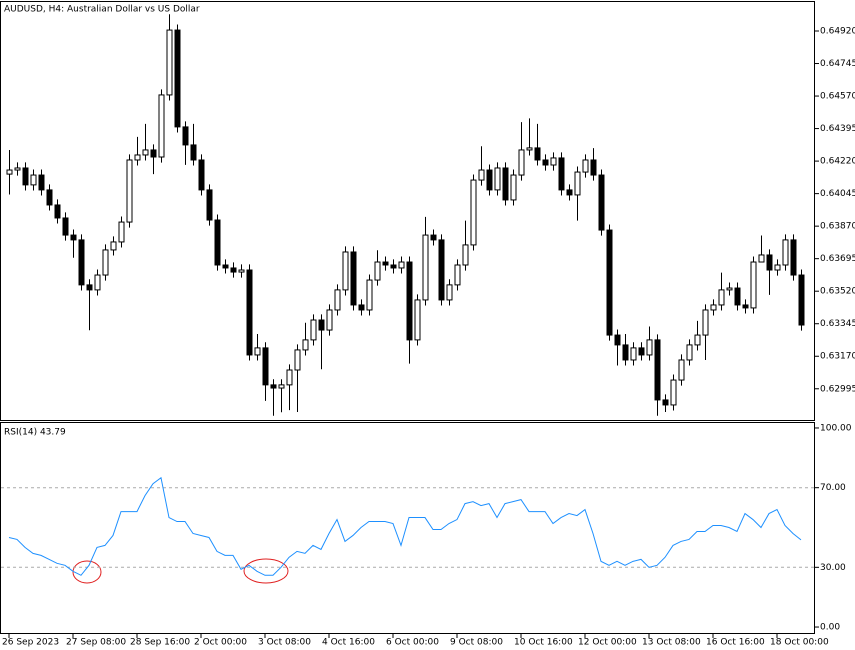 The width and height of the screenshot is (855, 650). Describe the element at coordinates (30, 643) in the screenshot. I see `x-tick-label: 26 Sep 2023` at that location.